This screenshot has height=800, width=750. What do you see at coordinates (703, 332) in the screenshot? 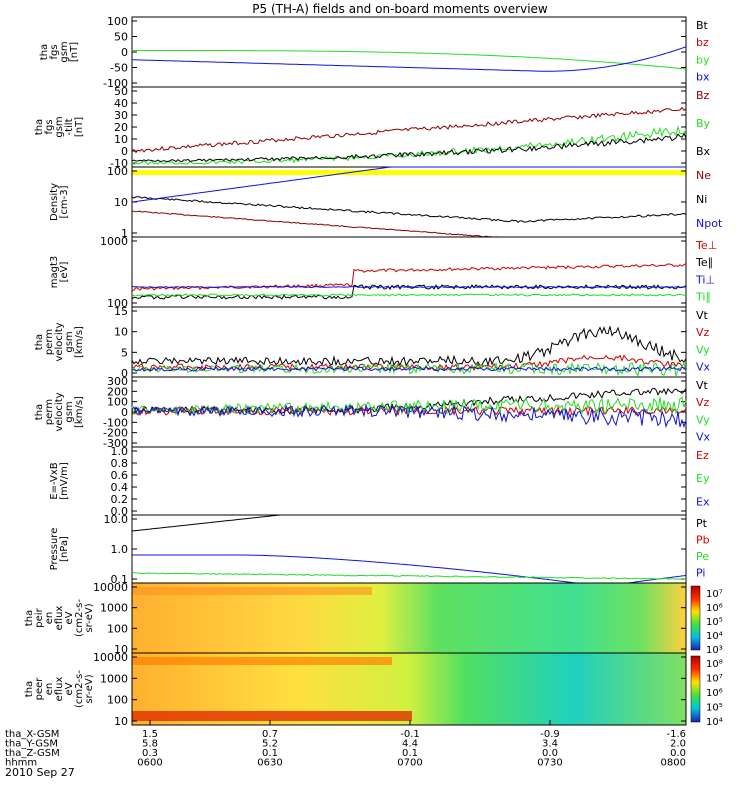
I see `legend-label: Vz` at bounding box center [703, 332].